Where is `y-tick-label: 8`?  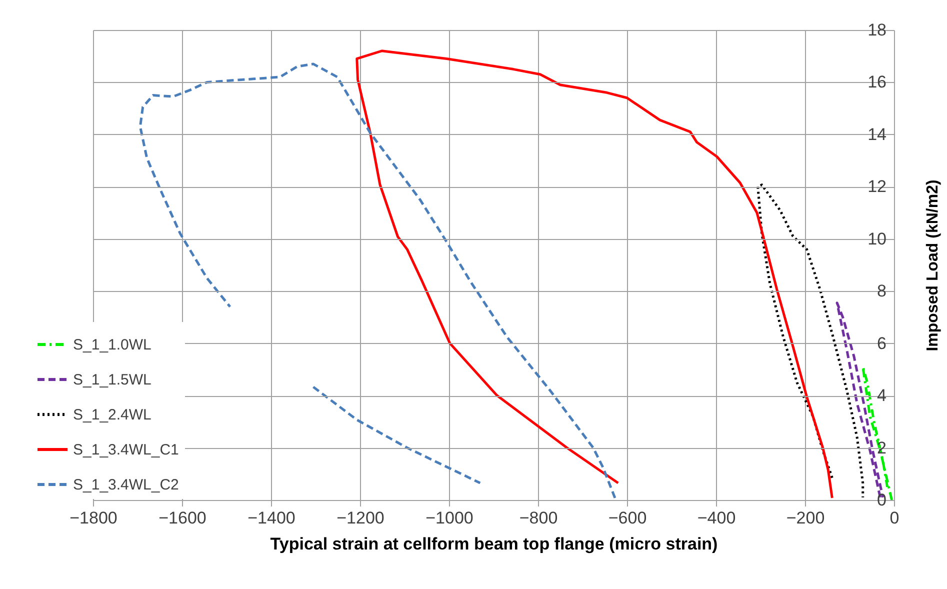
y-tick-label: 8 is located at coordinates (881, 291).